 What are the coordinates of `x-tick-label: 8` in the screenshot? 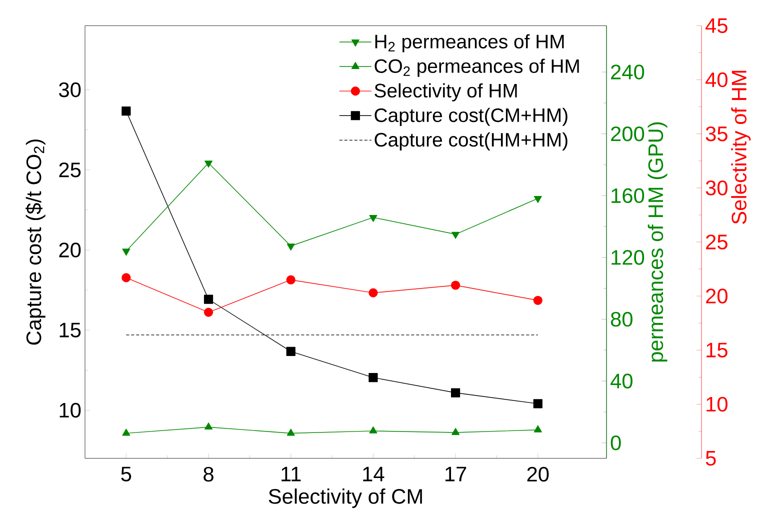 It's located at (209, 474).